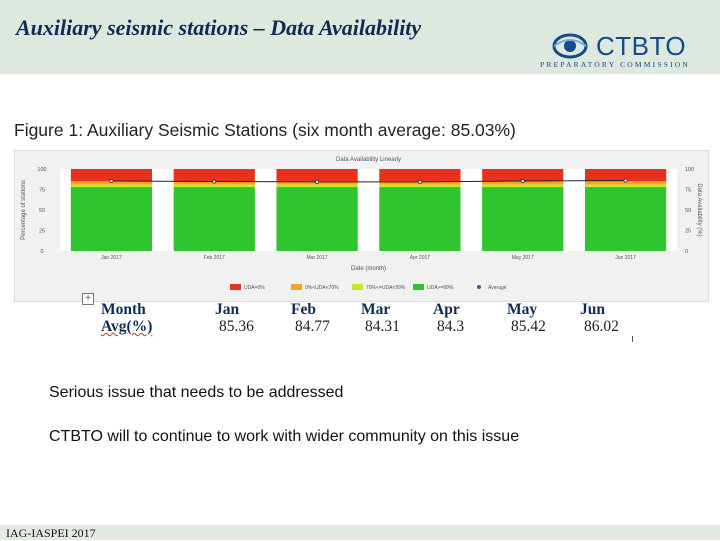  Describe the element at coordinates (41, 170) in the screenshot. I see `y-tick-4: 100` at that location.